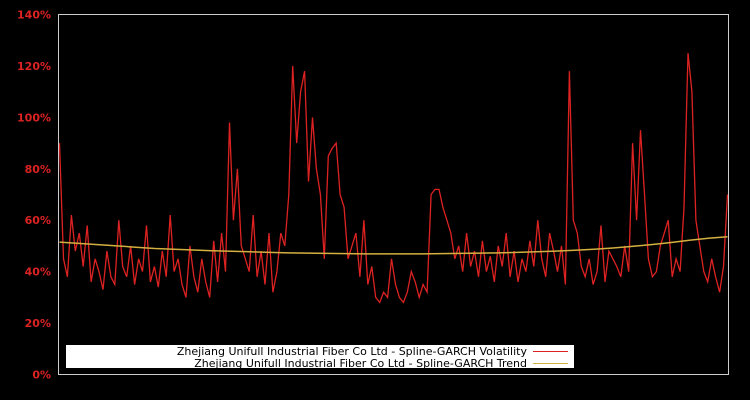 The image size is (750, 400). What do you see at coordinates (41, 375) in the screenshot?
I see `y-tick-label: 0%` at bounding box center [41, 375].